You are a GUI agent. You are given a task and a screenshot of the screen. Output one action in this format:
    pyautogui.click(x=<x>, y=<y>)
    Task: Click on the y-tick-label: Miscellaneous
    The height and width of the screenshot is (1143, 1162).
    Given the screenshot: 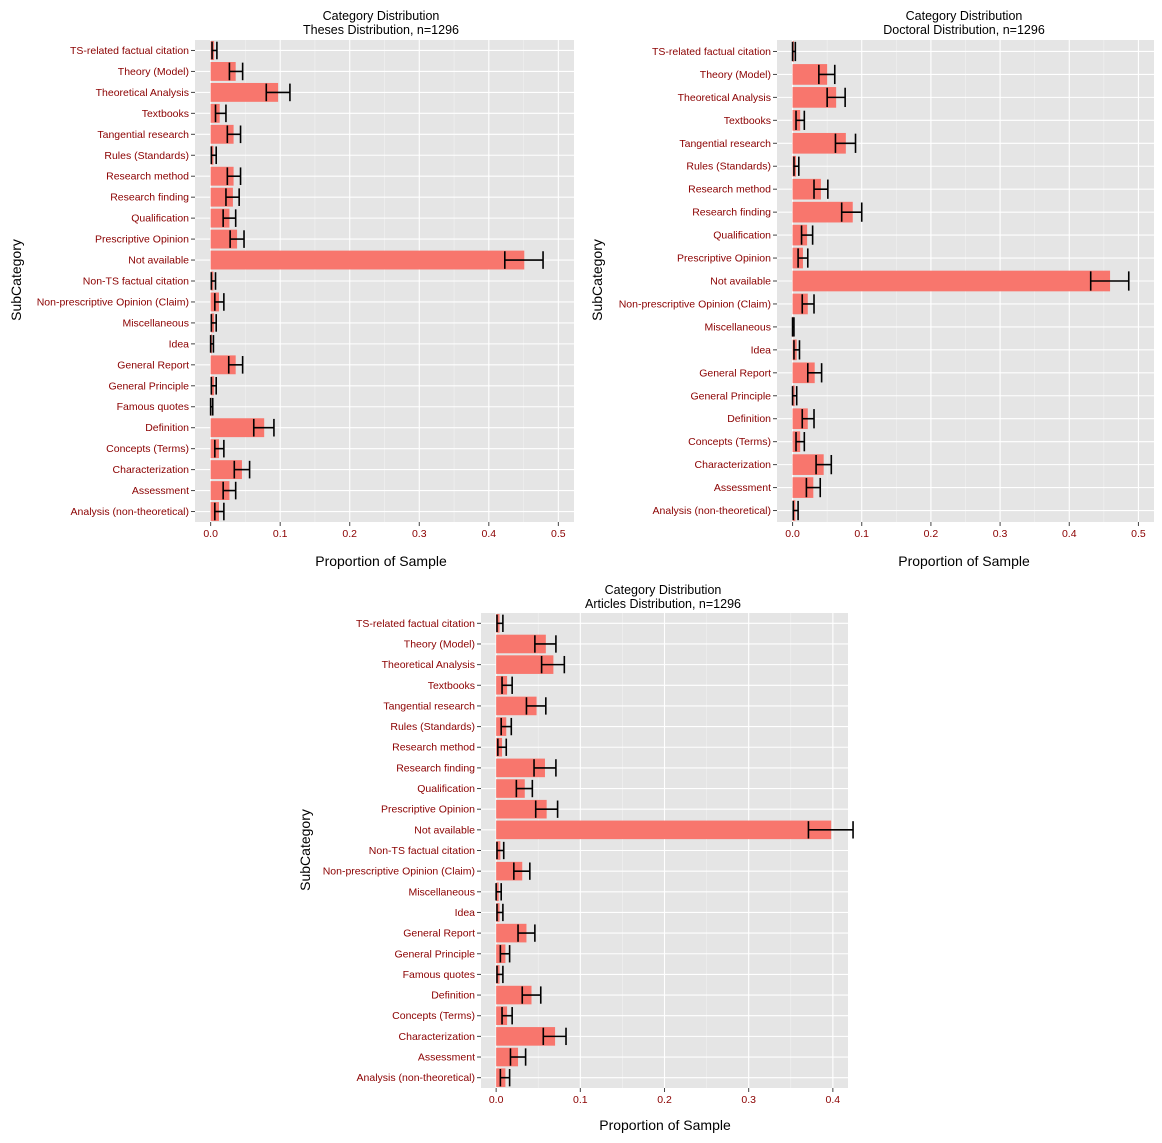 What is the action you would take?
    pyautogui.click(x=441, y=892)
    